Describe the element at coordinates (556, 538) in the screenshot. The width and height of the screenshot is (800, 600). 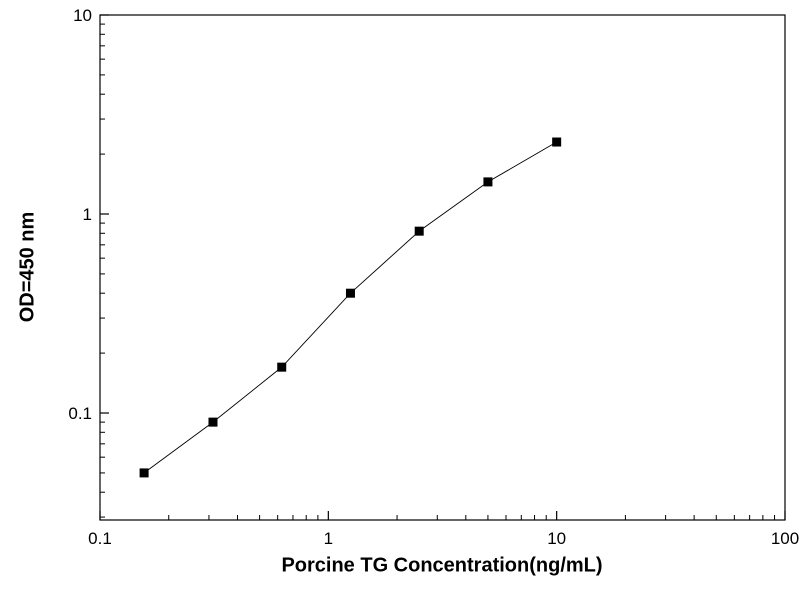
I see `x-tick-label: 10` at that location.